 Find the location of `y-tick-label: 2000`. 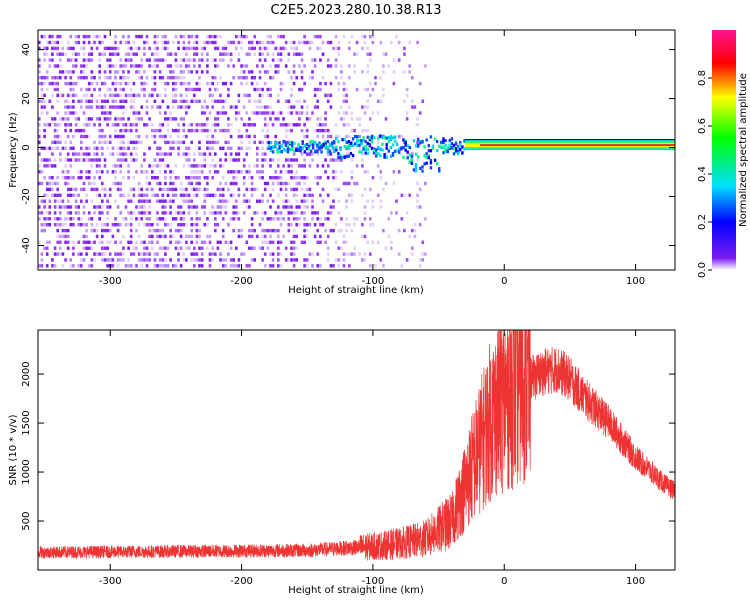

y-tick-label: 2000 is located at coordinates (26, 373).